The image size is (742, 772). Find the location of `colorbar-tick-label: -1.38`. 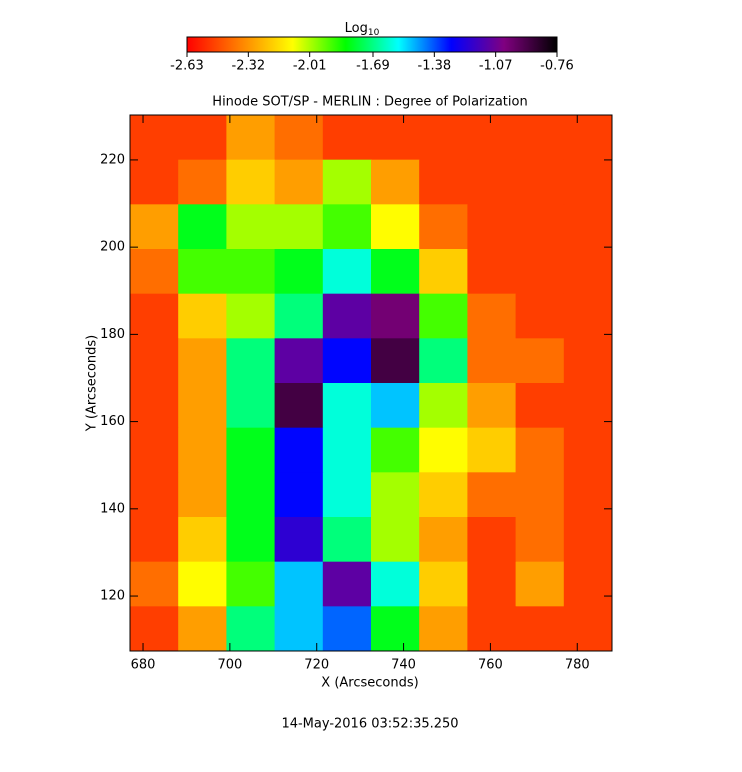

colorbar-tick-label: -1.38 is located at coordinates (435, 66).